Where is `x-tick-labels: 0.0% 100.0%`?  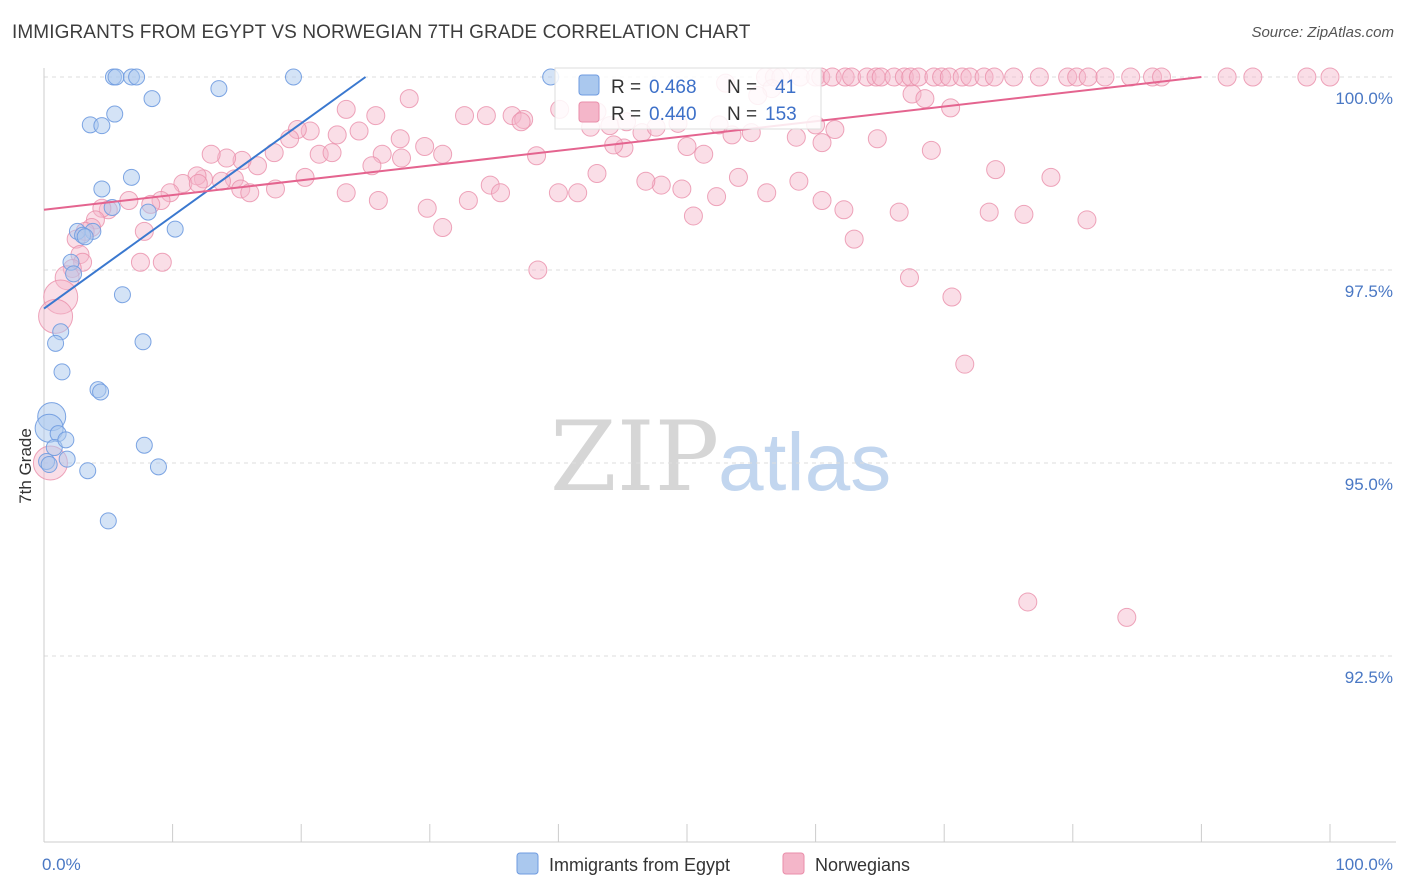
x-tick-labels: 0.0% 100.0% is located at coordinates (717, 864).